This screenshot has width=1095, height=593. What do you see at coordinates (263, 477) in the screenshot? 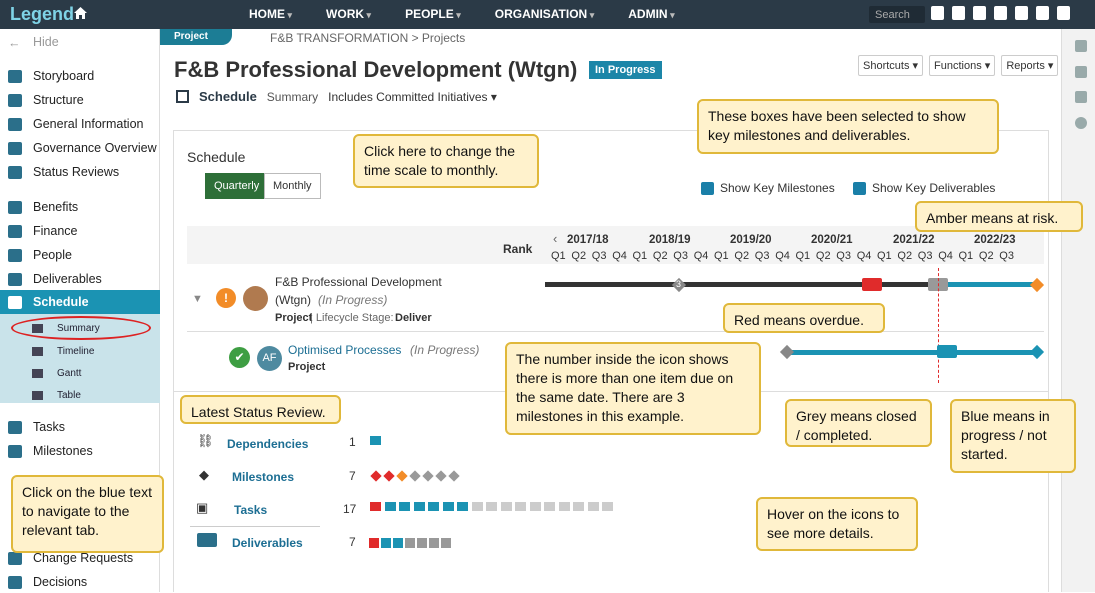
I see `milestones-link: Milestones` at bounding box center [263, 477].